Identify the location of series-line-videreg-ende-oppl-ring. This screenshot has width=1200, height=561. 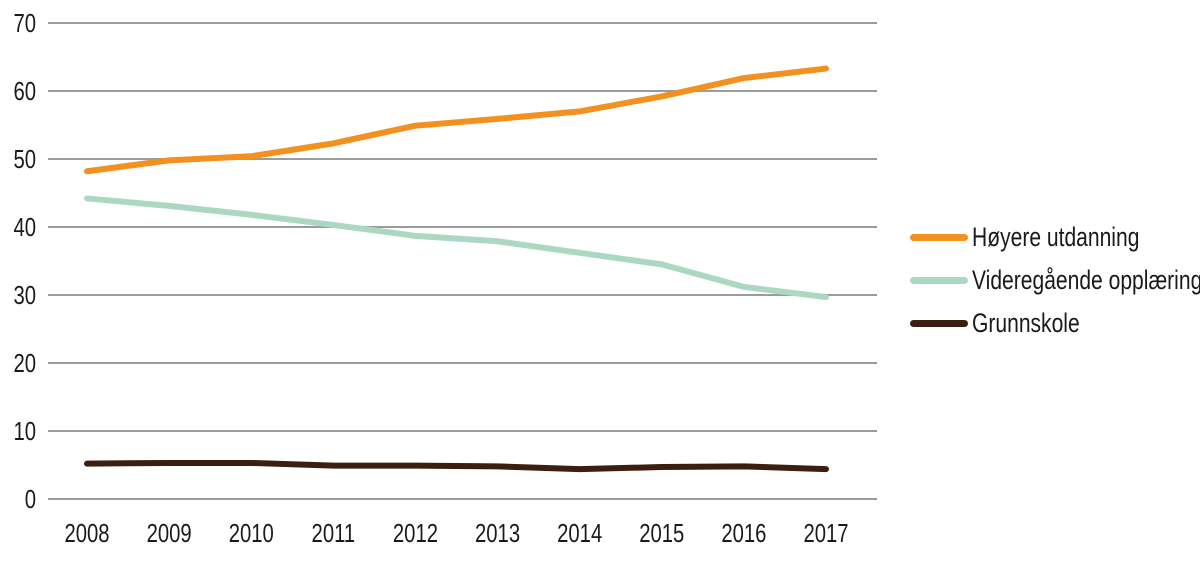
(456, 248).